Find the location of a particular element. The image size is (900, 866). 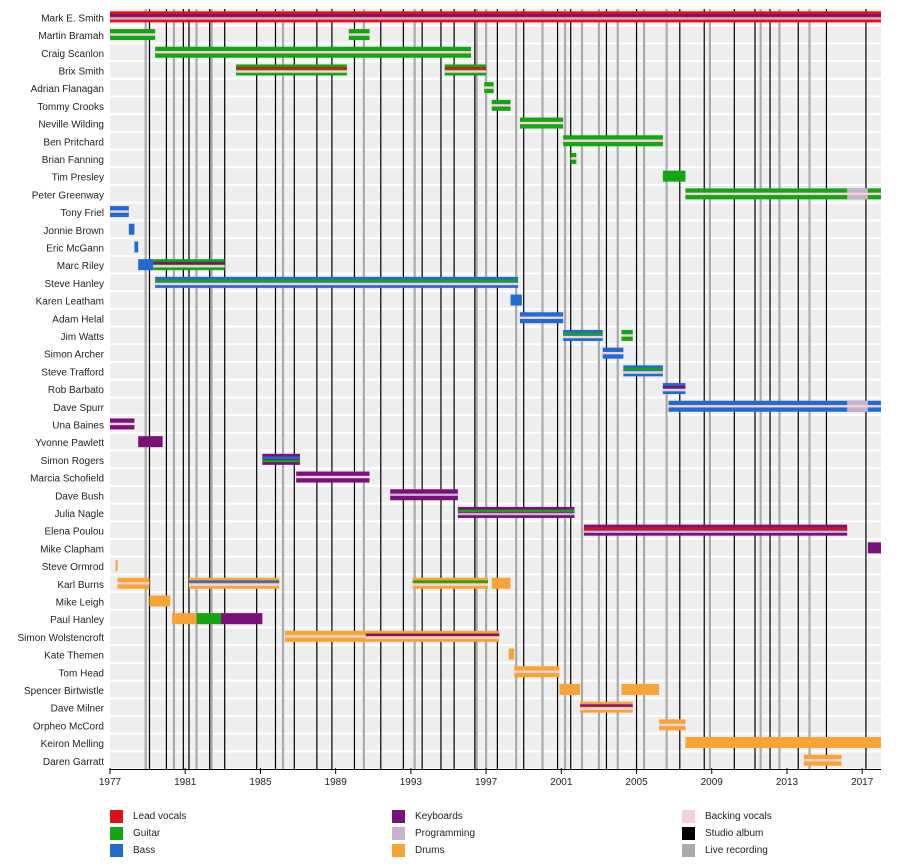

member-label: Craig Scanlon is located at coordinates (72, 54).